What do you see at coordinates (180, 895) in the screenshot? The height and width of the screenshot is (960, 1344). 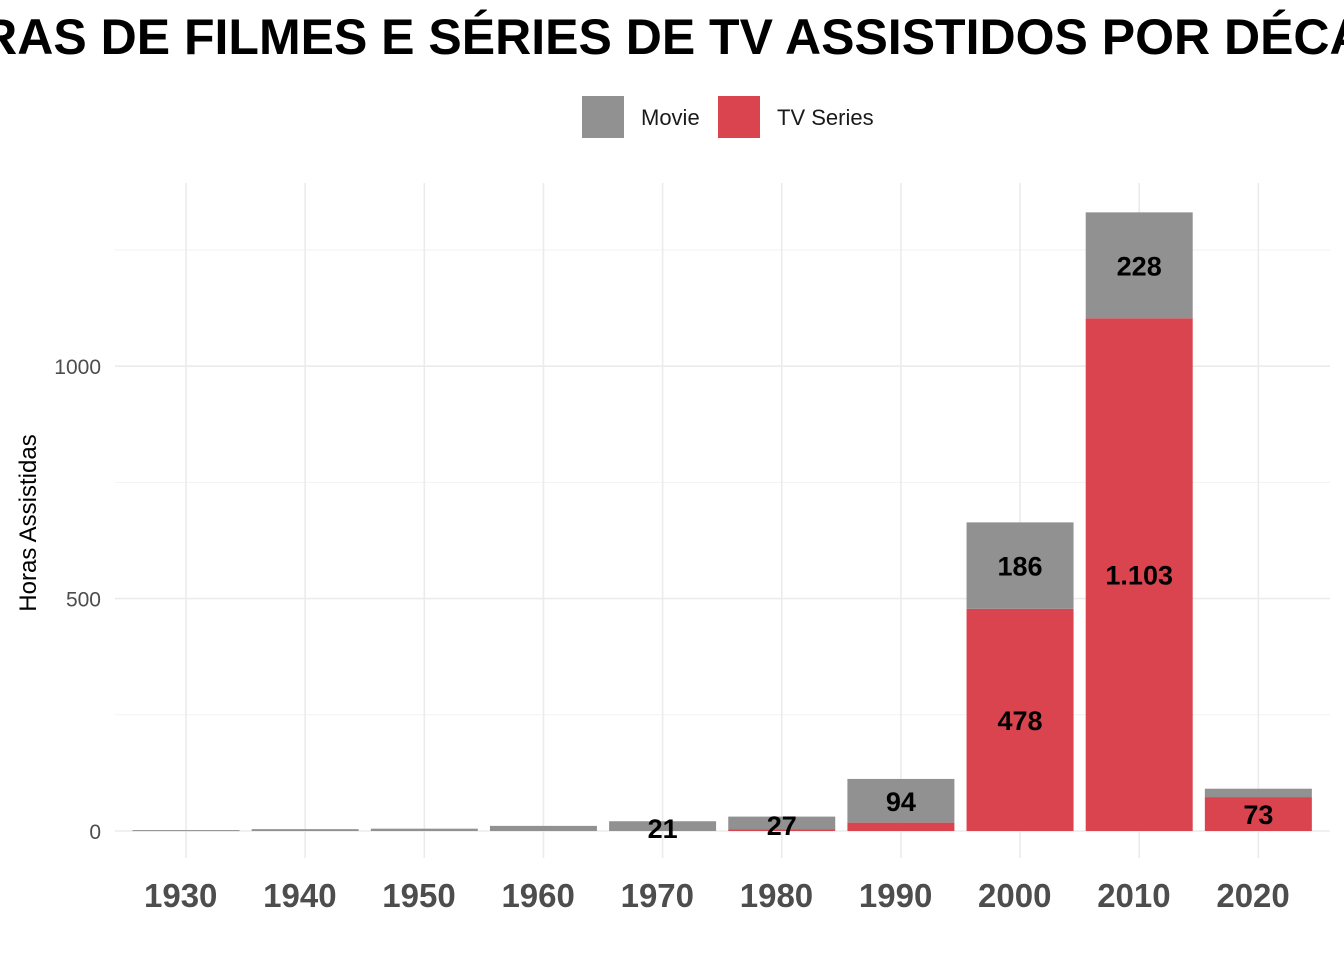 I see `x-tick-label-1930: 1930` at bounding box center [180, 895].